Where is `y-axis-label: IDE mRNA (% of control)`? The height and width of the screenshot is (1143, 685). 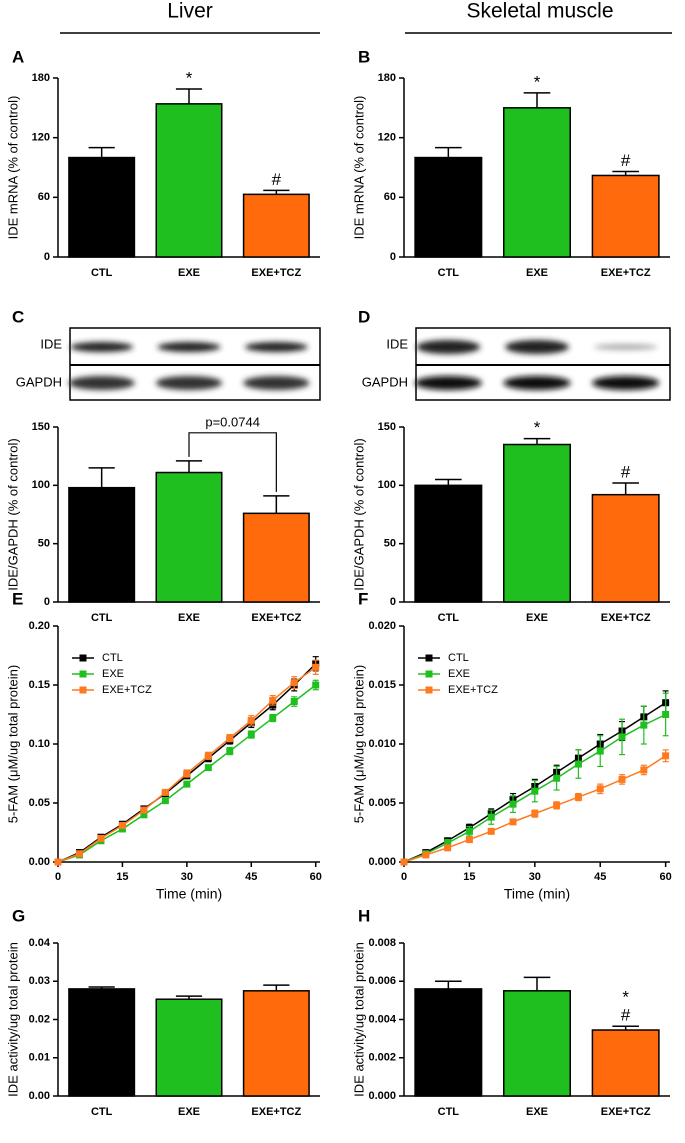
y-axis-label: IDE mRNA (% of control) is located at coordinates (12, 168).